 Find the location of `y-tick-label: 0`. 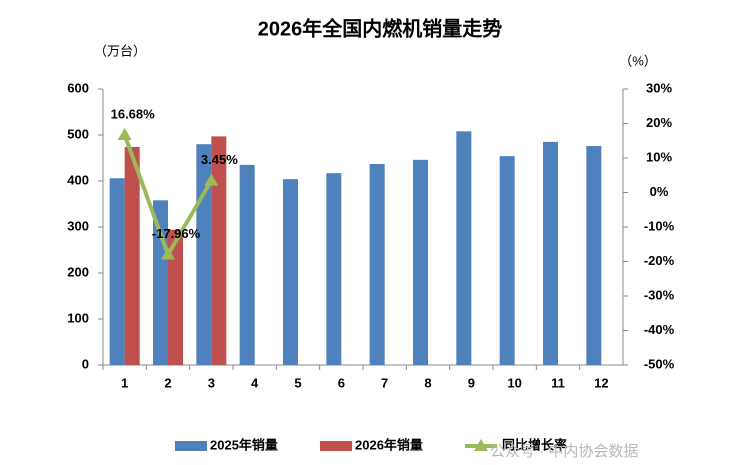

y-tick-label: 0 is located at coordinates (85, 363).